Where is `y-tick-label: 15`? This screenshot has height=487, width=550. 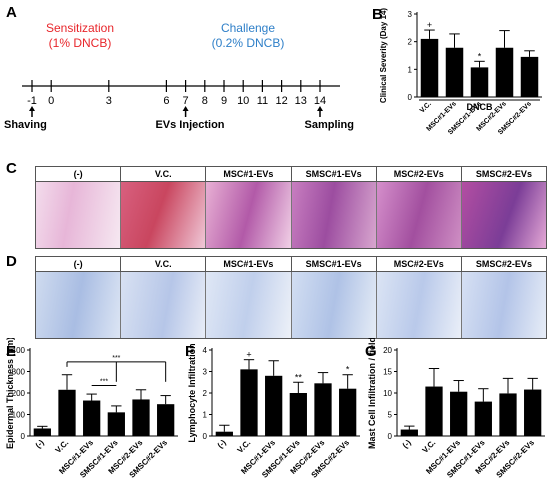
y-tick-label: 15 is located at coordinates (387, 372).